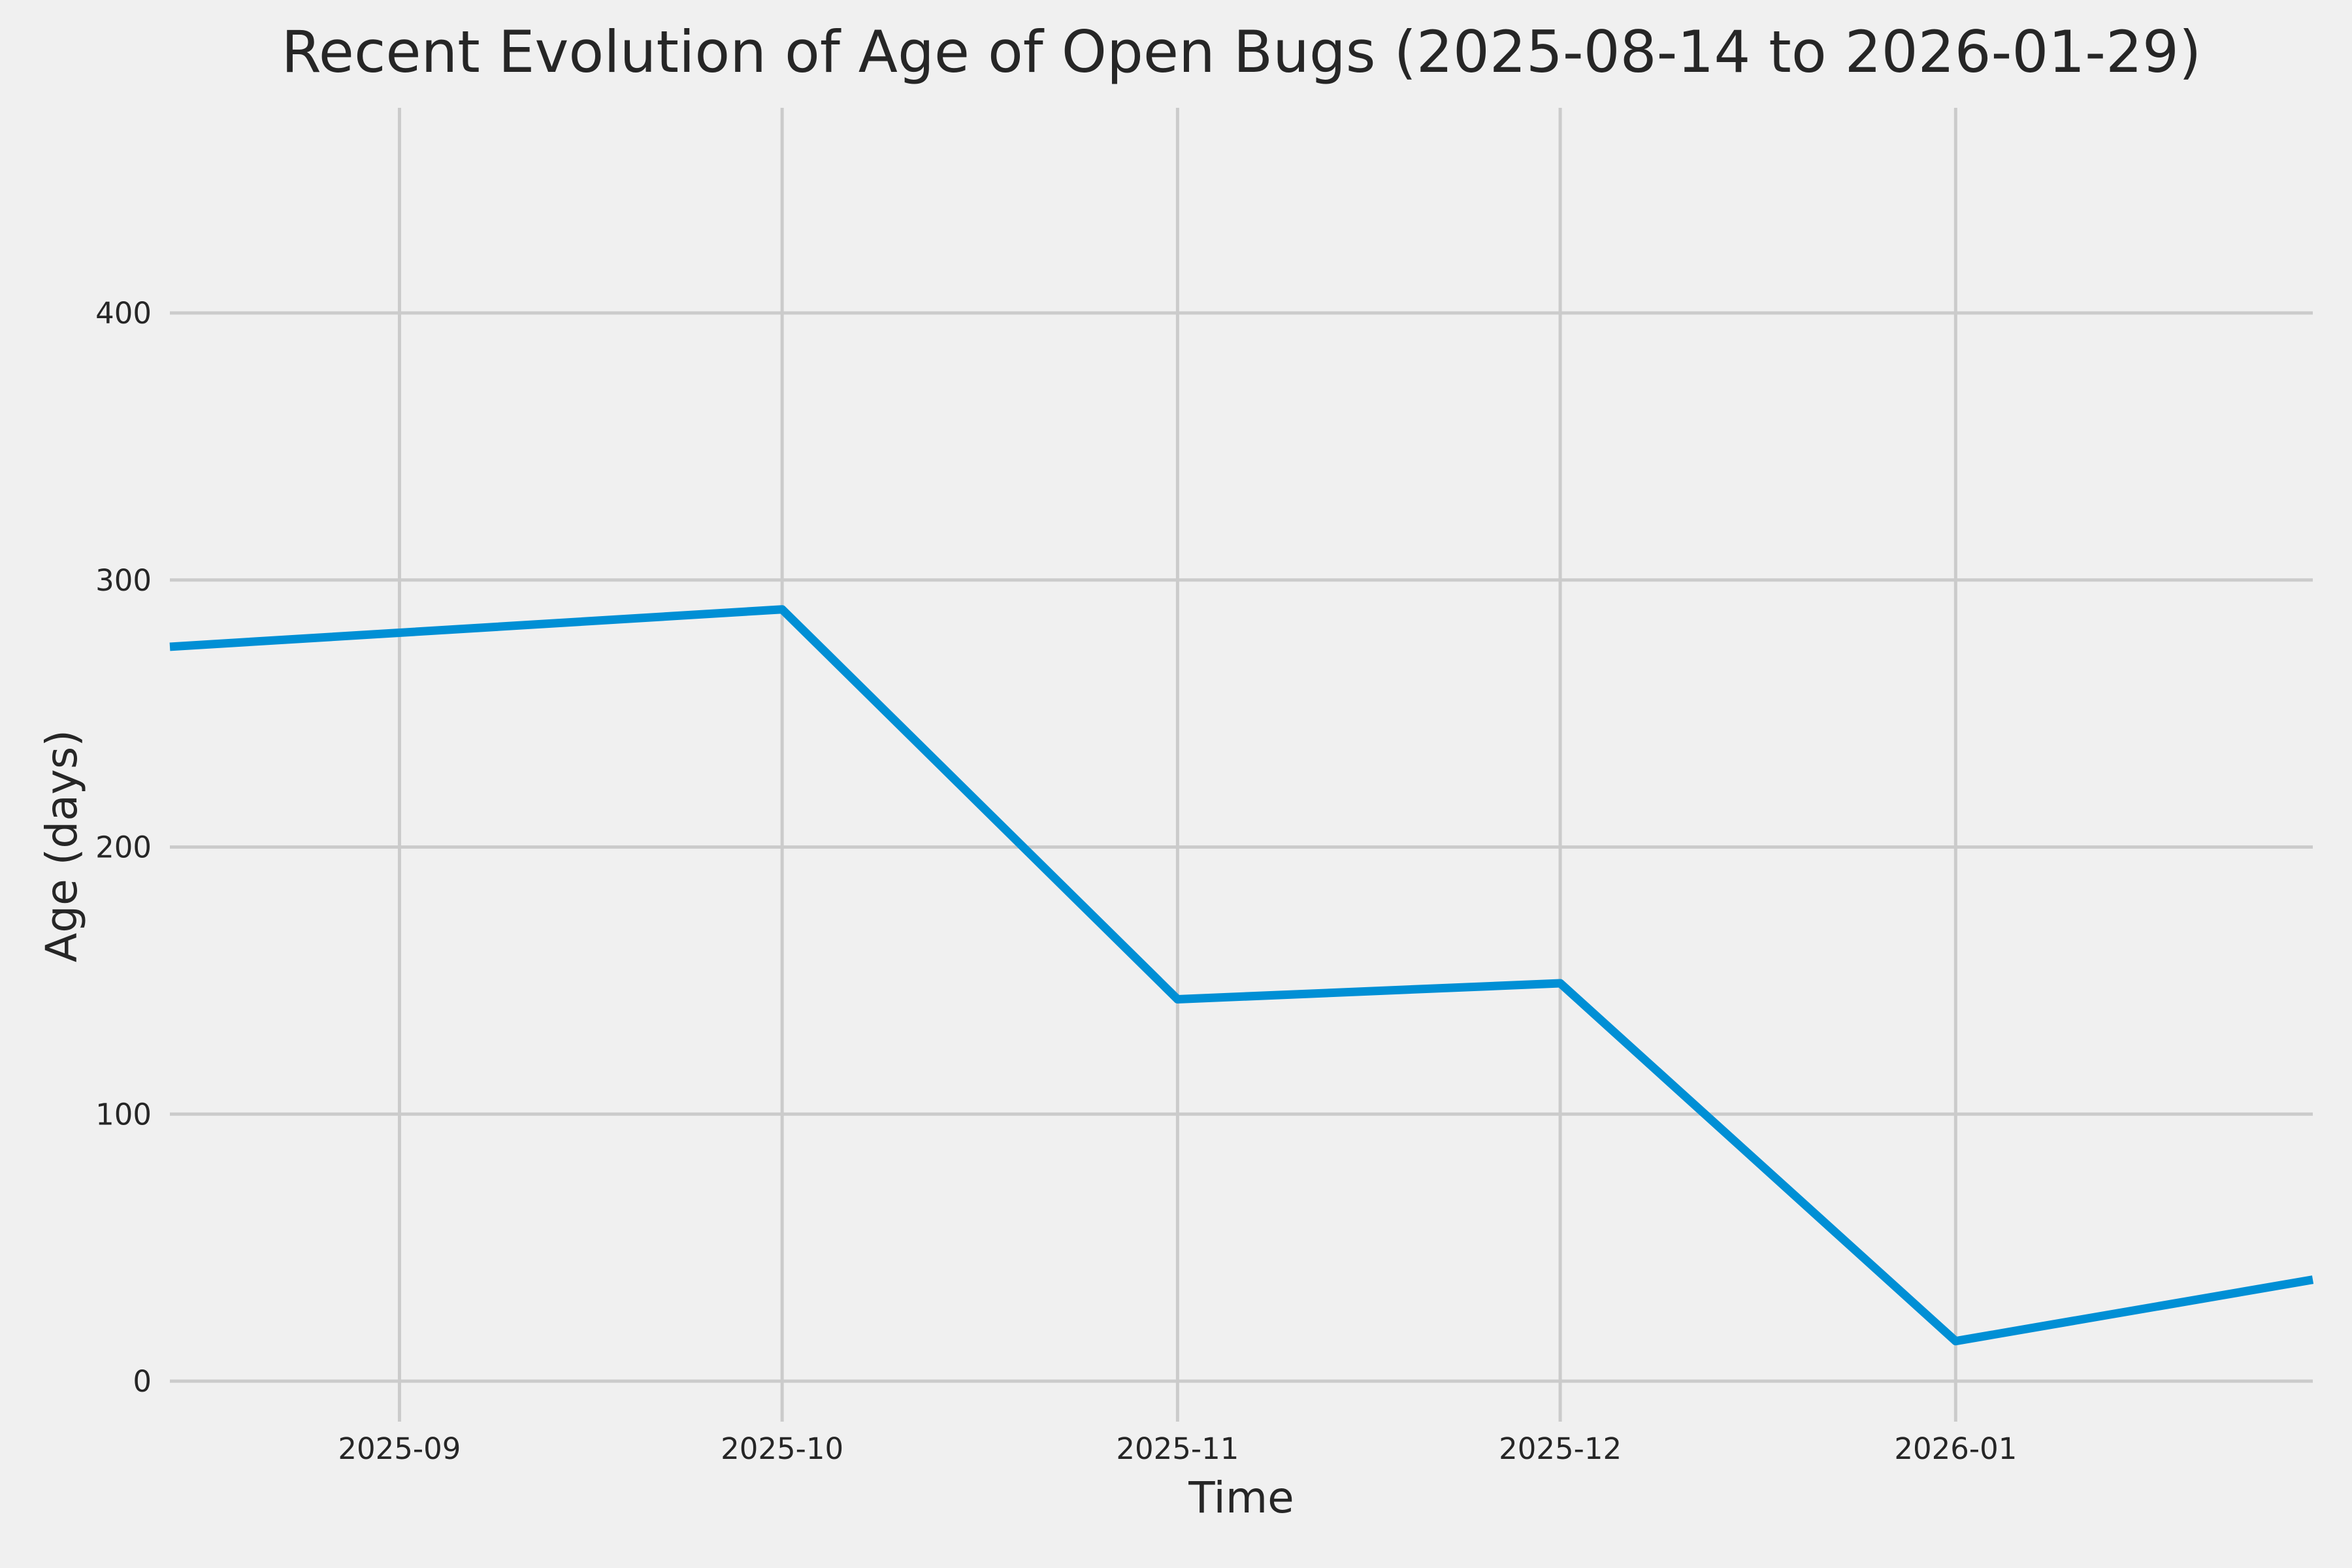 The image size is (2352, 1568). What do you see at coordinates (142, 1381) in the screenshot?
I see `y-tick-label: 0` at bounding box center [142, 1381].